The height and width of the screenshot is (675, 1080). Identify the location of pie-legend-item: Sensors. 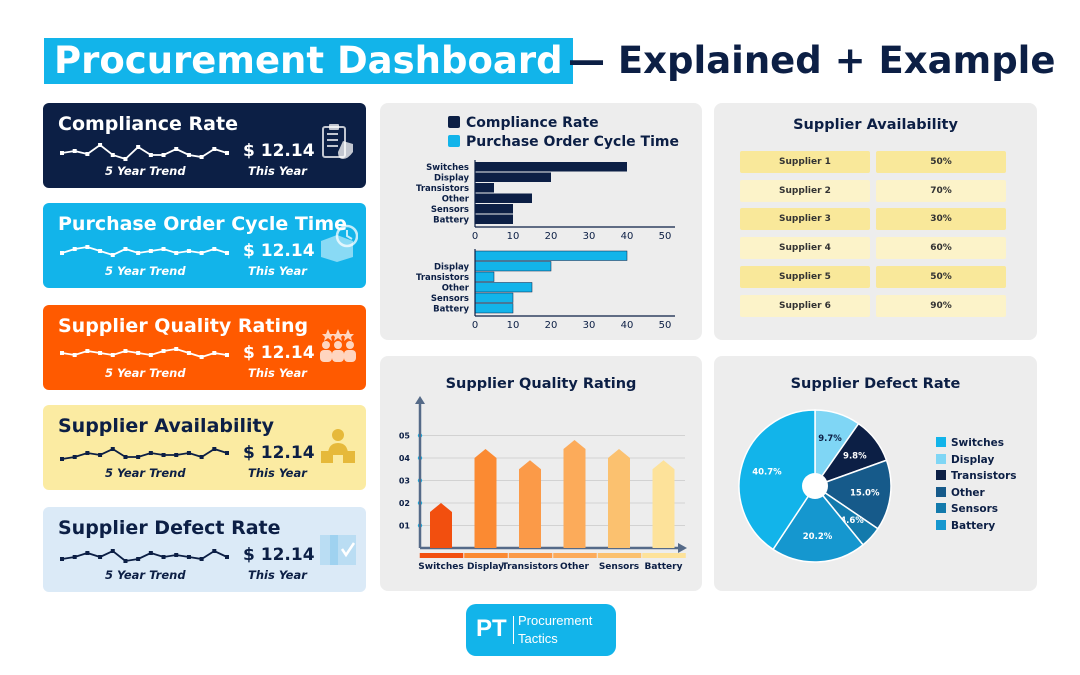
(967, 509).